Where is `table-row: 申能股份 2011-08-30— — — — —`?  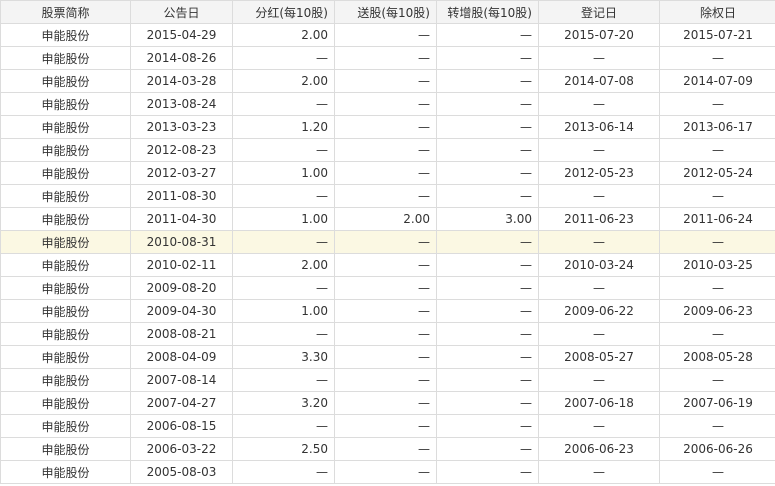 table-row: 申能股份 2011-08-30— — — — — is located at coordinates (387, 196).